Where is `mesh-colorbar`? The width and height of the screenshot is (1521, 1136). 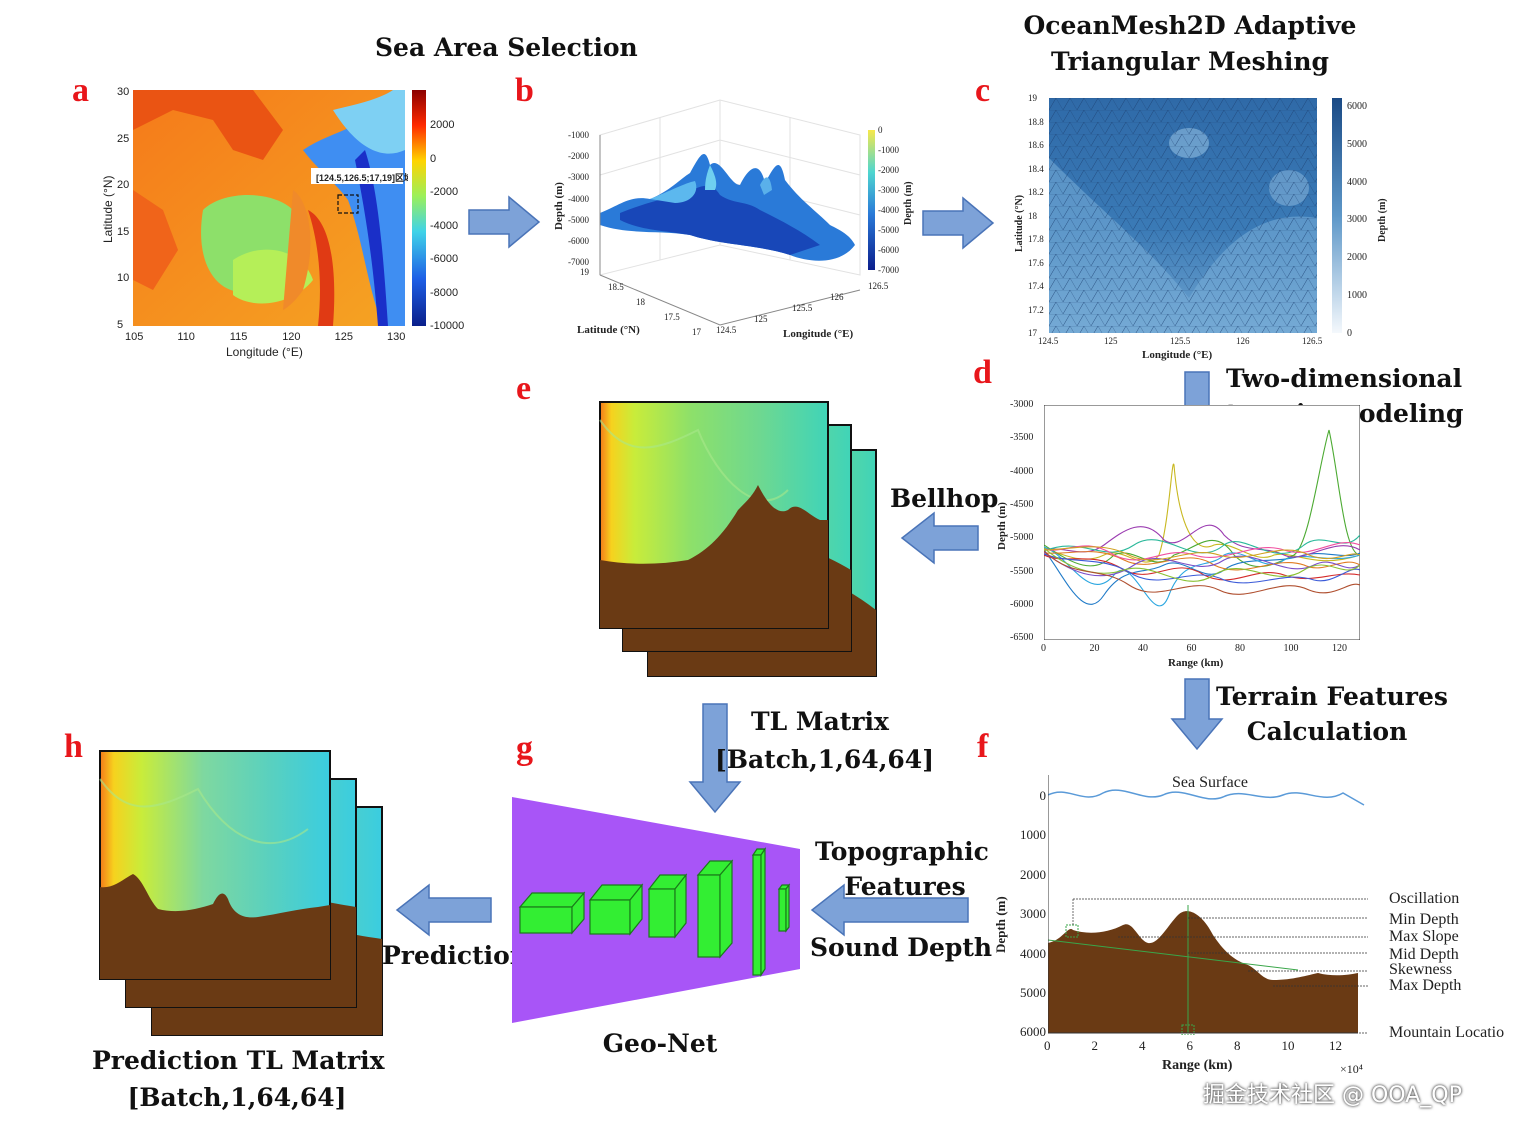
mesh-colorbar is located at coordinates (1337, 215).